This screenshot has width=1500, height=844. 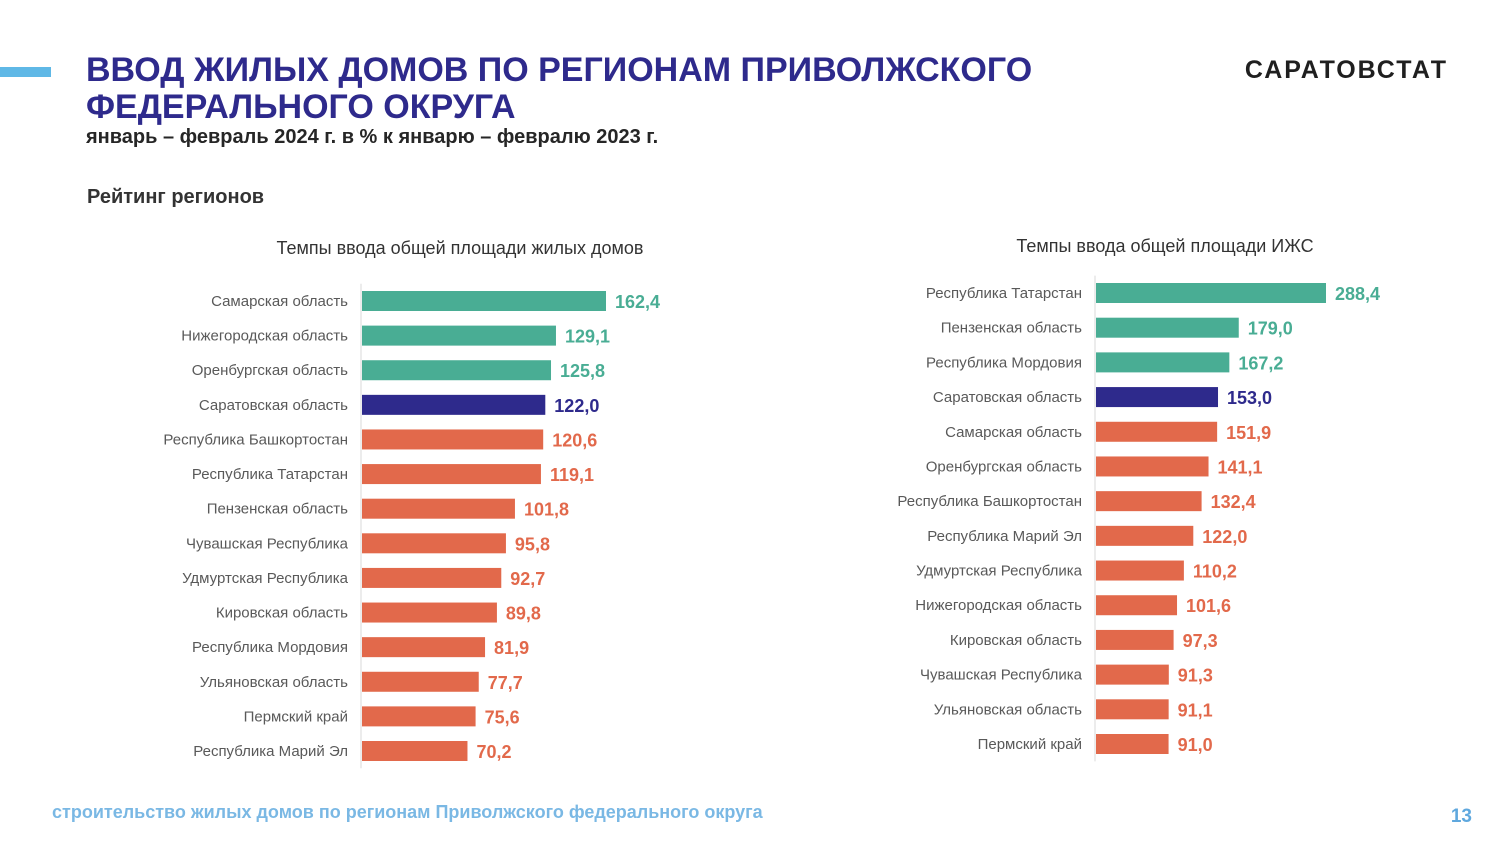 I want to click on data-label: 89,8, so click(x=523, y=614).